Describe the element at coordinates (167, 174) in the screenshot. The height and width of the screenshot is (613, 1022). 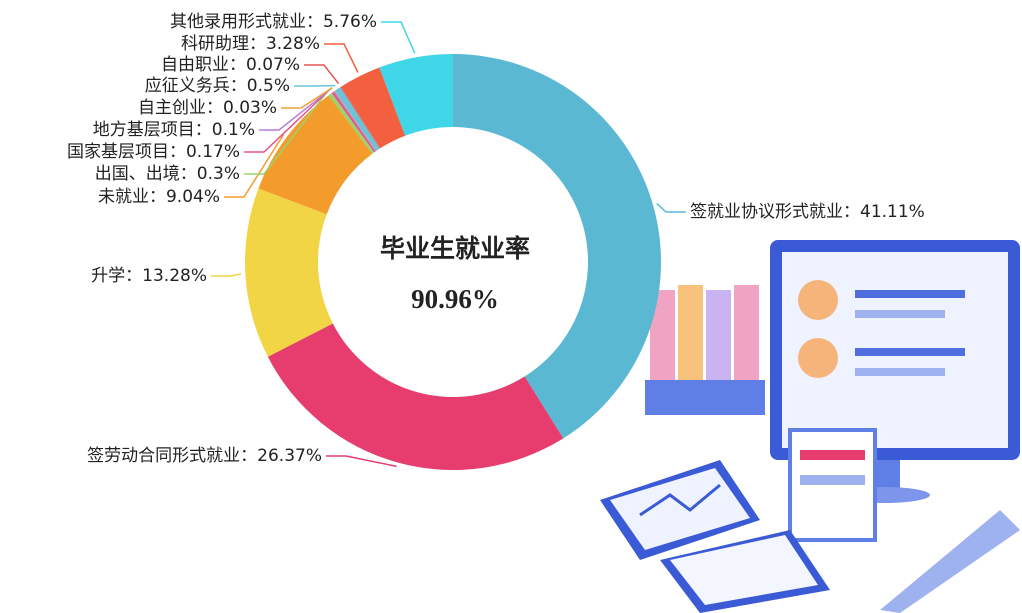
I see `data-label: 出国、出境：0.3%` at that location.